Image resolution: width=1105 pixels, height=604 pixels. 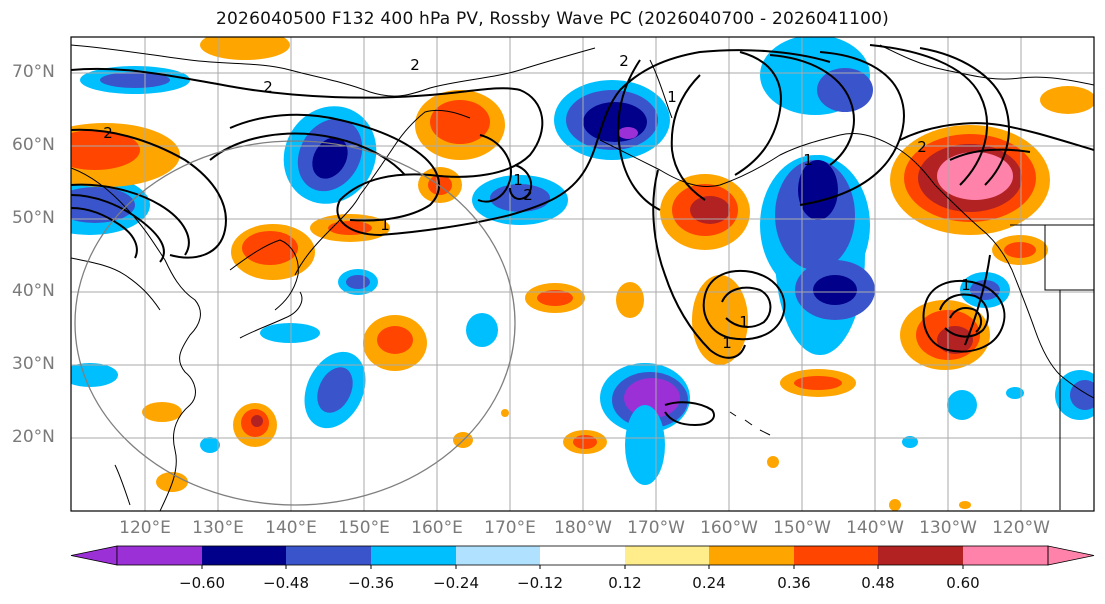 What do you see at coordinates (794, 583) in the screenshot?
I see `colorbar-tick-label: 0.36` at bounding box center [794, 583].